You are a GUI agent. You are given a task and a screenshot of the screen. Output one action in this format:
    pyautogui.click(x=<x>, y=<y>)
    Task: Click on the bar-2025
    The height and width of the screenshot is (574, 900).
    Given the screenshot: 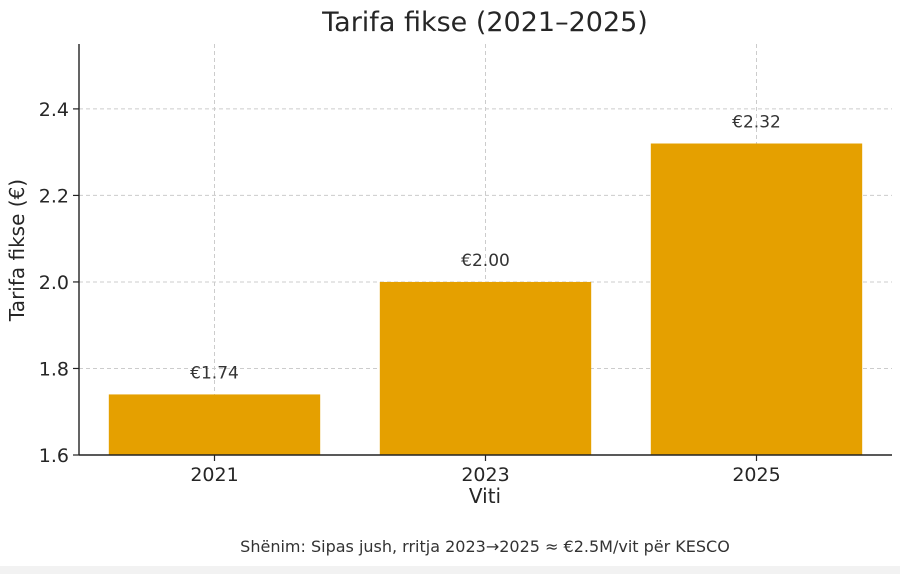 What is the action you would take?
    pyautogui.click(x=756, y=299)
    